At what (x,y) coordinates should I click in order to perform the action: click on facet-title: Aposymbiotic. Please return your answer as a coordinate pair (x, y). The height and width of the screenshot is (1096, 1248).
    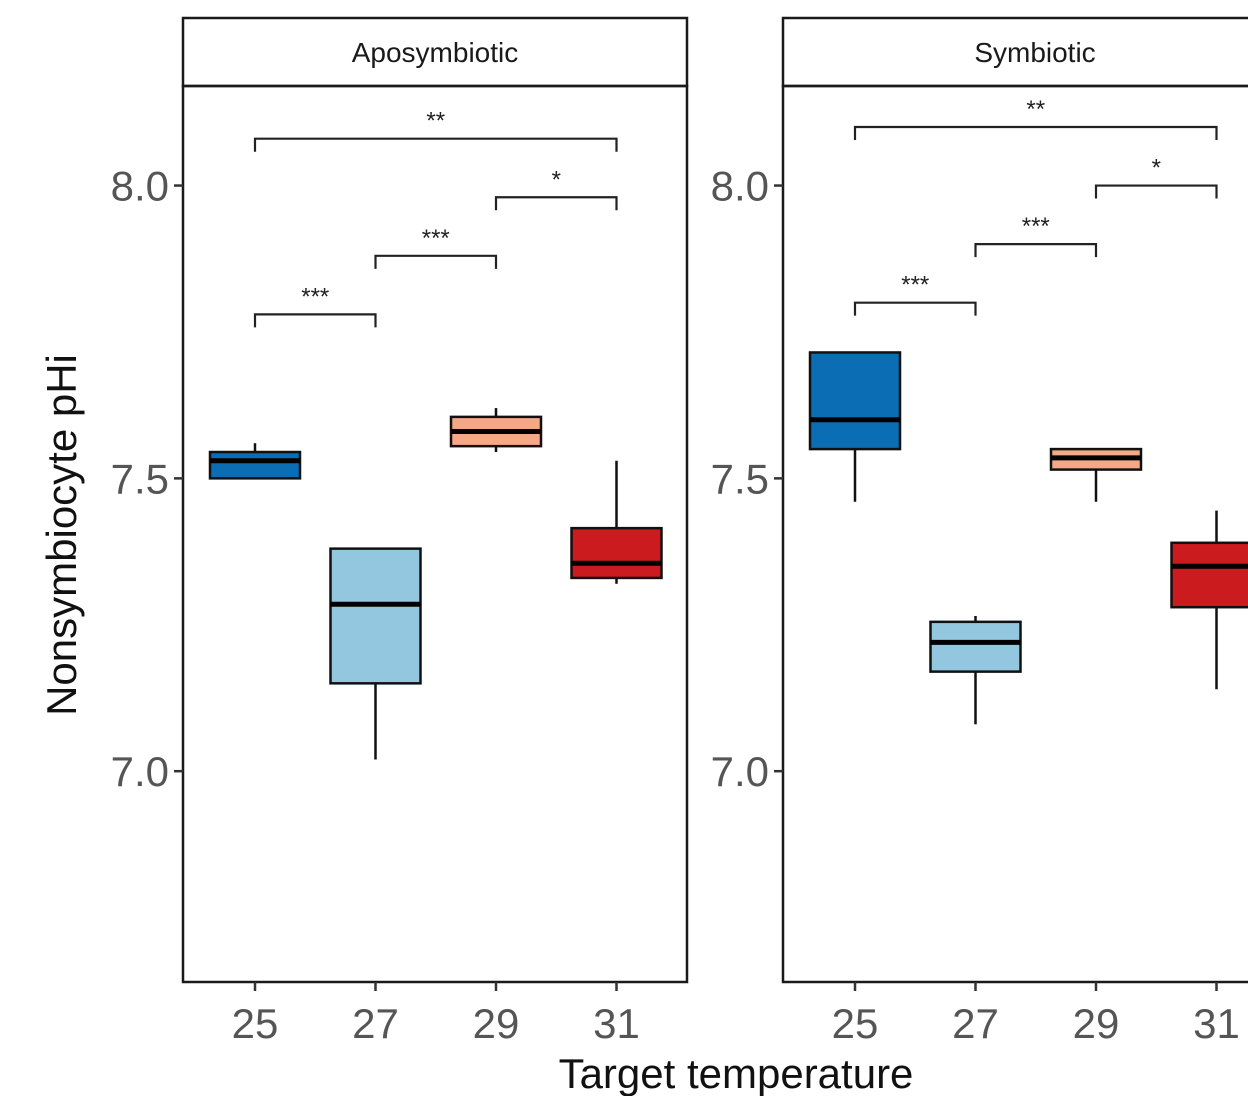
    Looking at the image, I should click on (435, 52).